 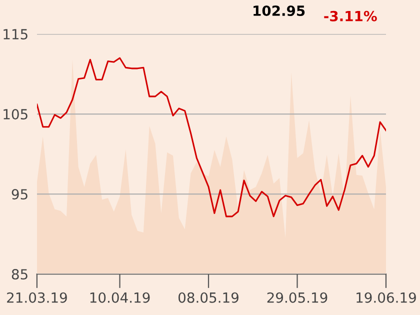 I want to click on chart-subtitle: -3.11%, so click(x=350, y=16).